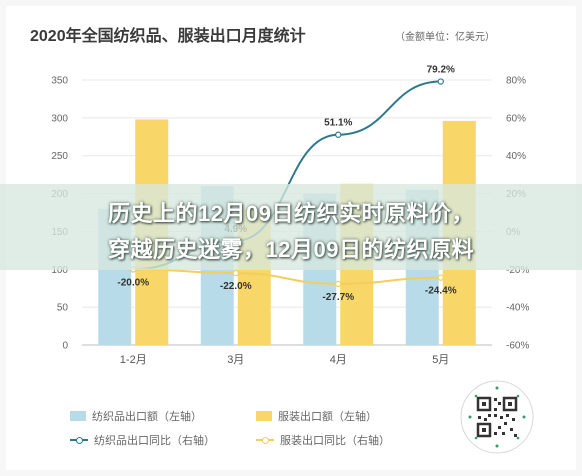 Image resolution: width=582 pixels, height=476 pixels. Describe the element at coordinates (517, 270) in the screenshot. I see `y-right-tick-label: -20%` at that location.